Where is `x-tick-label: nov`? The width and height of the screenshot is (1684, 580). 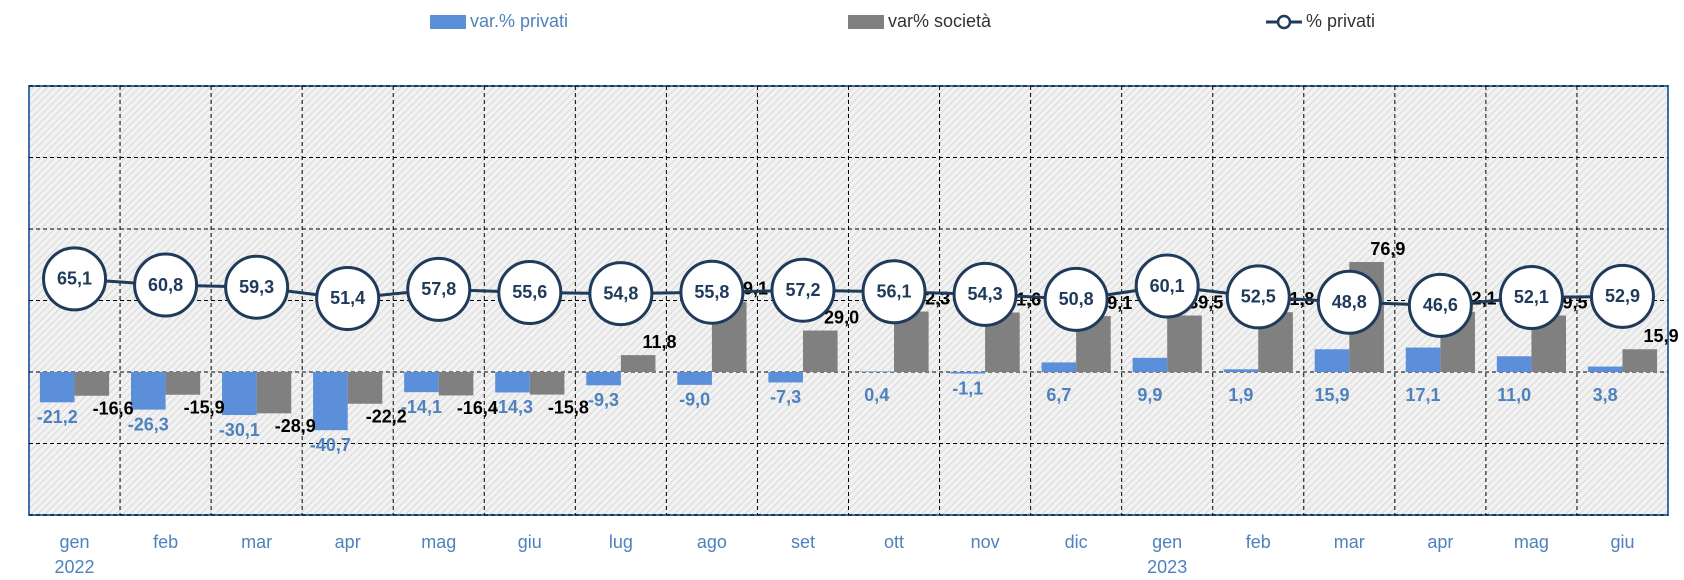 x-tick-label: nov is located at coordinates (985, 542).